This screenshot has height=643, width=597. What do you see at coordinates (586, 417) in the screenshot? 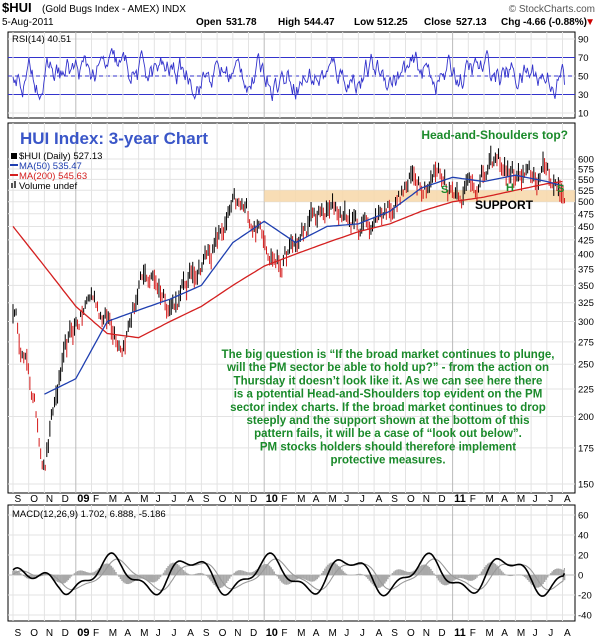
I see `price-tick-label: 200` at bounding box center [586, 417].